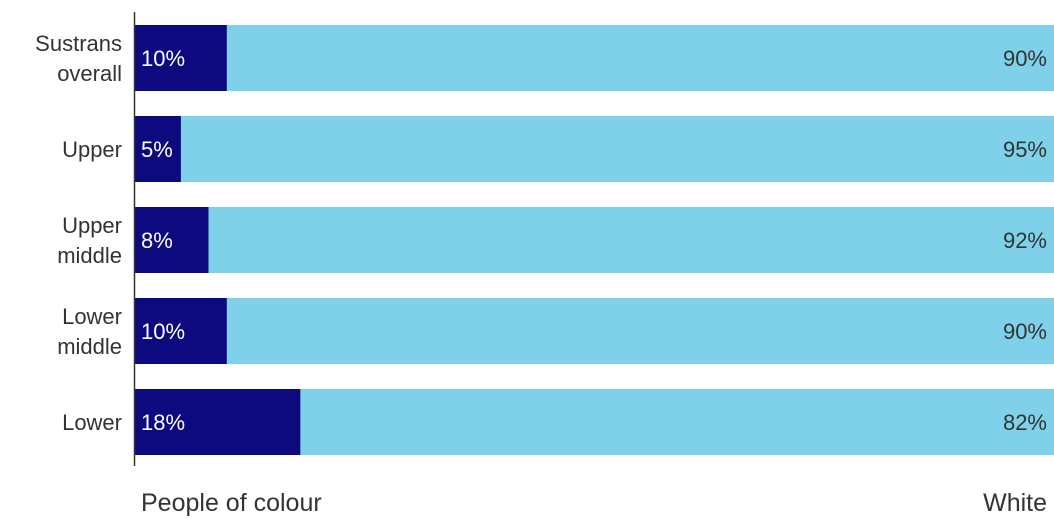  Describe the element at coordinates (677, 422) in the screenshot. I see `bar-segment-white-lower` at that location.